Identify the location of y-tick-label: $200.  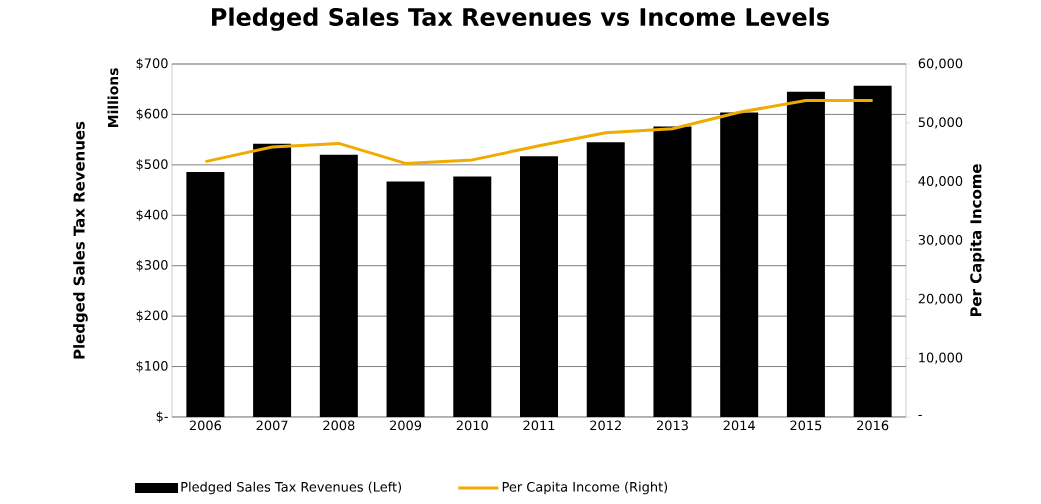
(152, 316).